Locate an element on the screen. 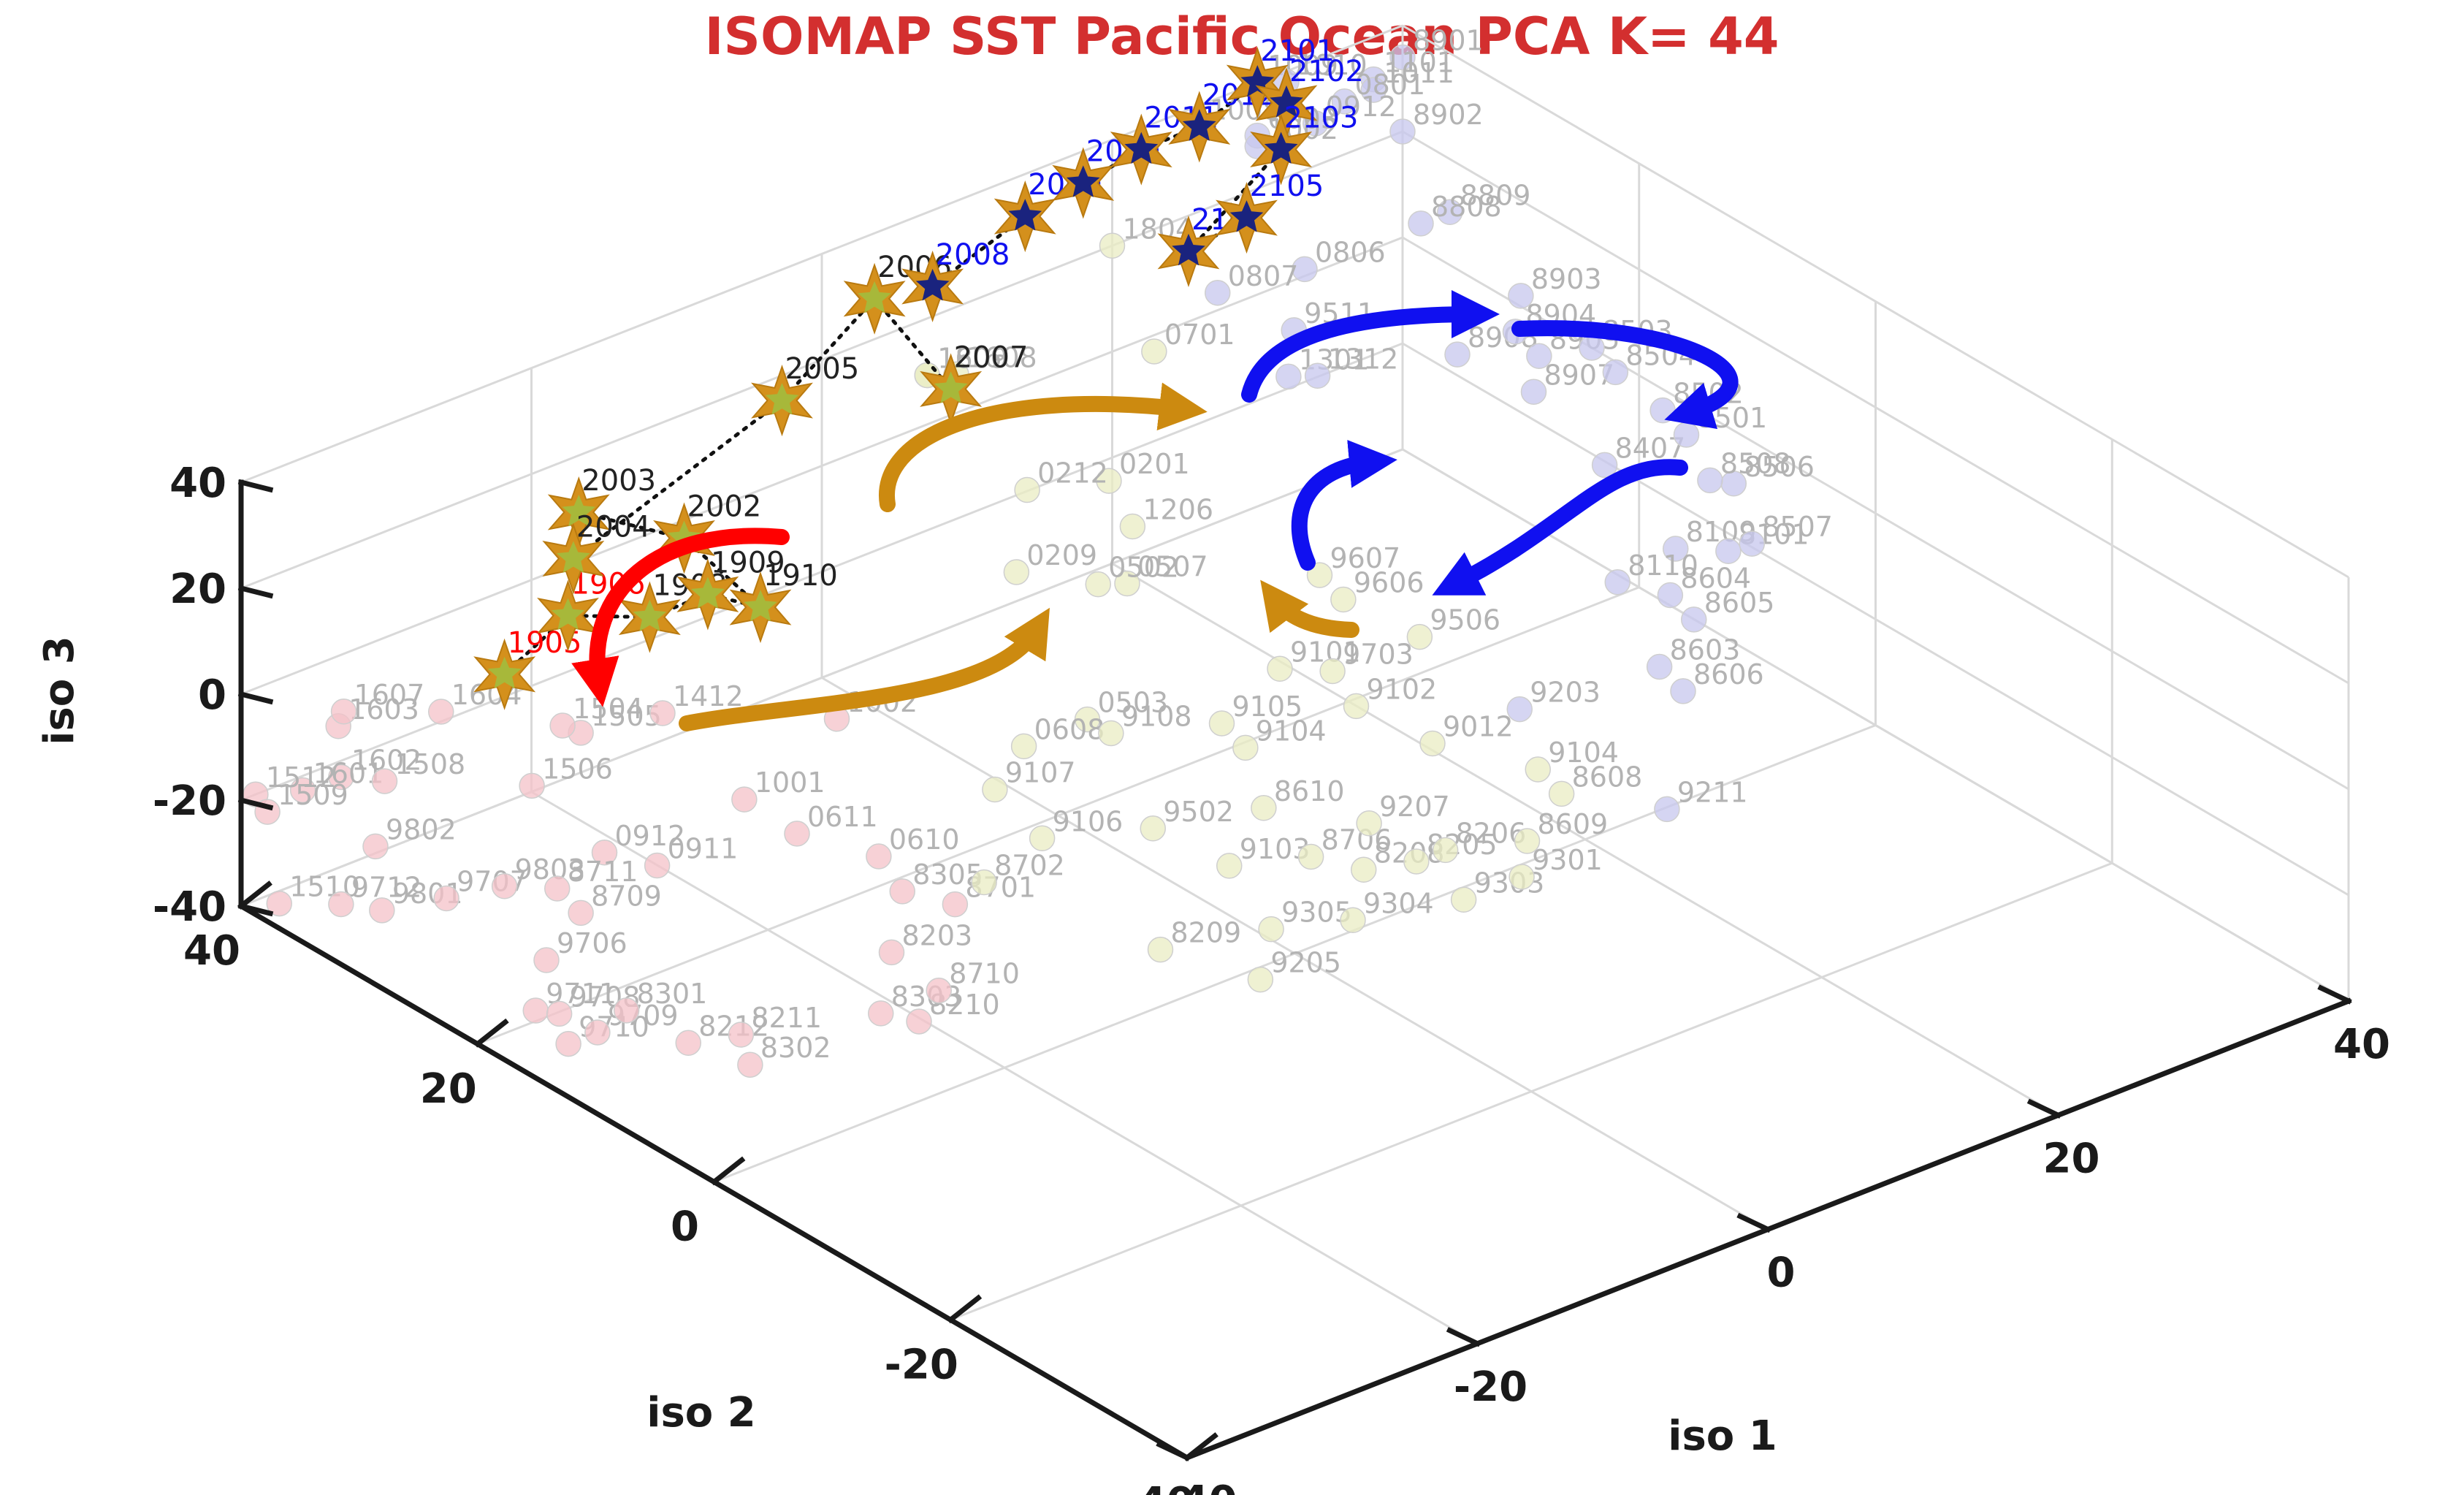 This screenshot has height=1495, width=2464. y-tick-label: -40 is located at coordinates (1157, 1487).